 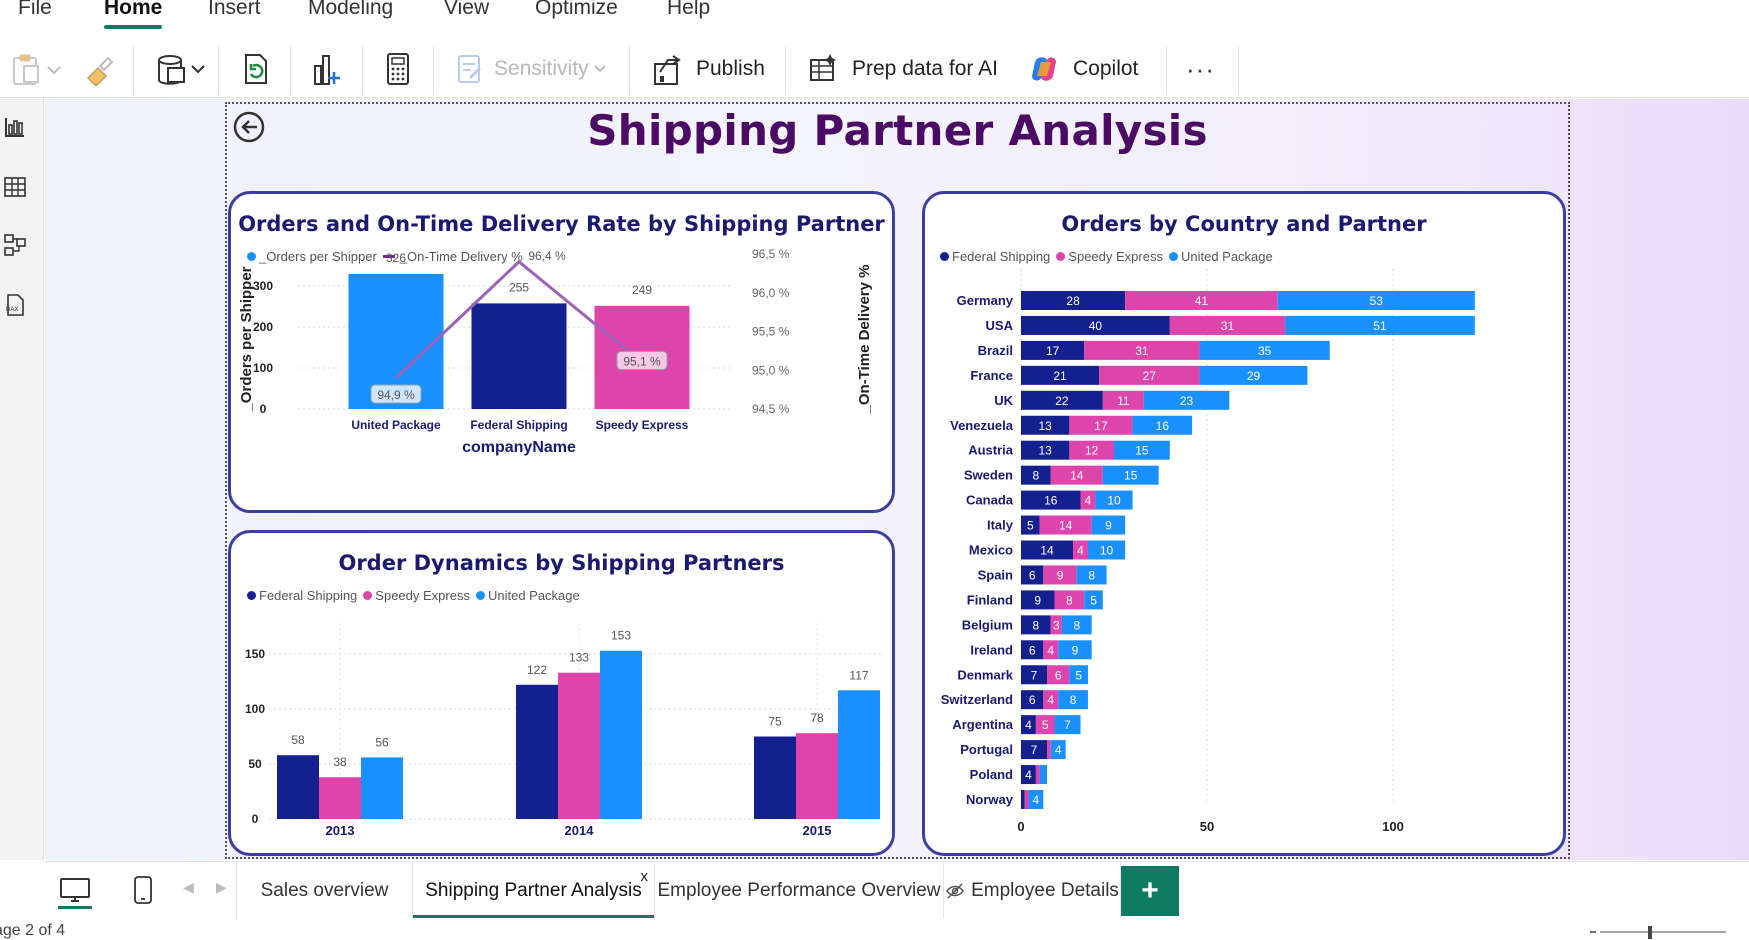 I want to click on mobile-layout-button, so click(x=143, y=890).